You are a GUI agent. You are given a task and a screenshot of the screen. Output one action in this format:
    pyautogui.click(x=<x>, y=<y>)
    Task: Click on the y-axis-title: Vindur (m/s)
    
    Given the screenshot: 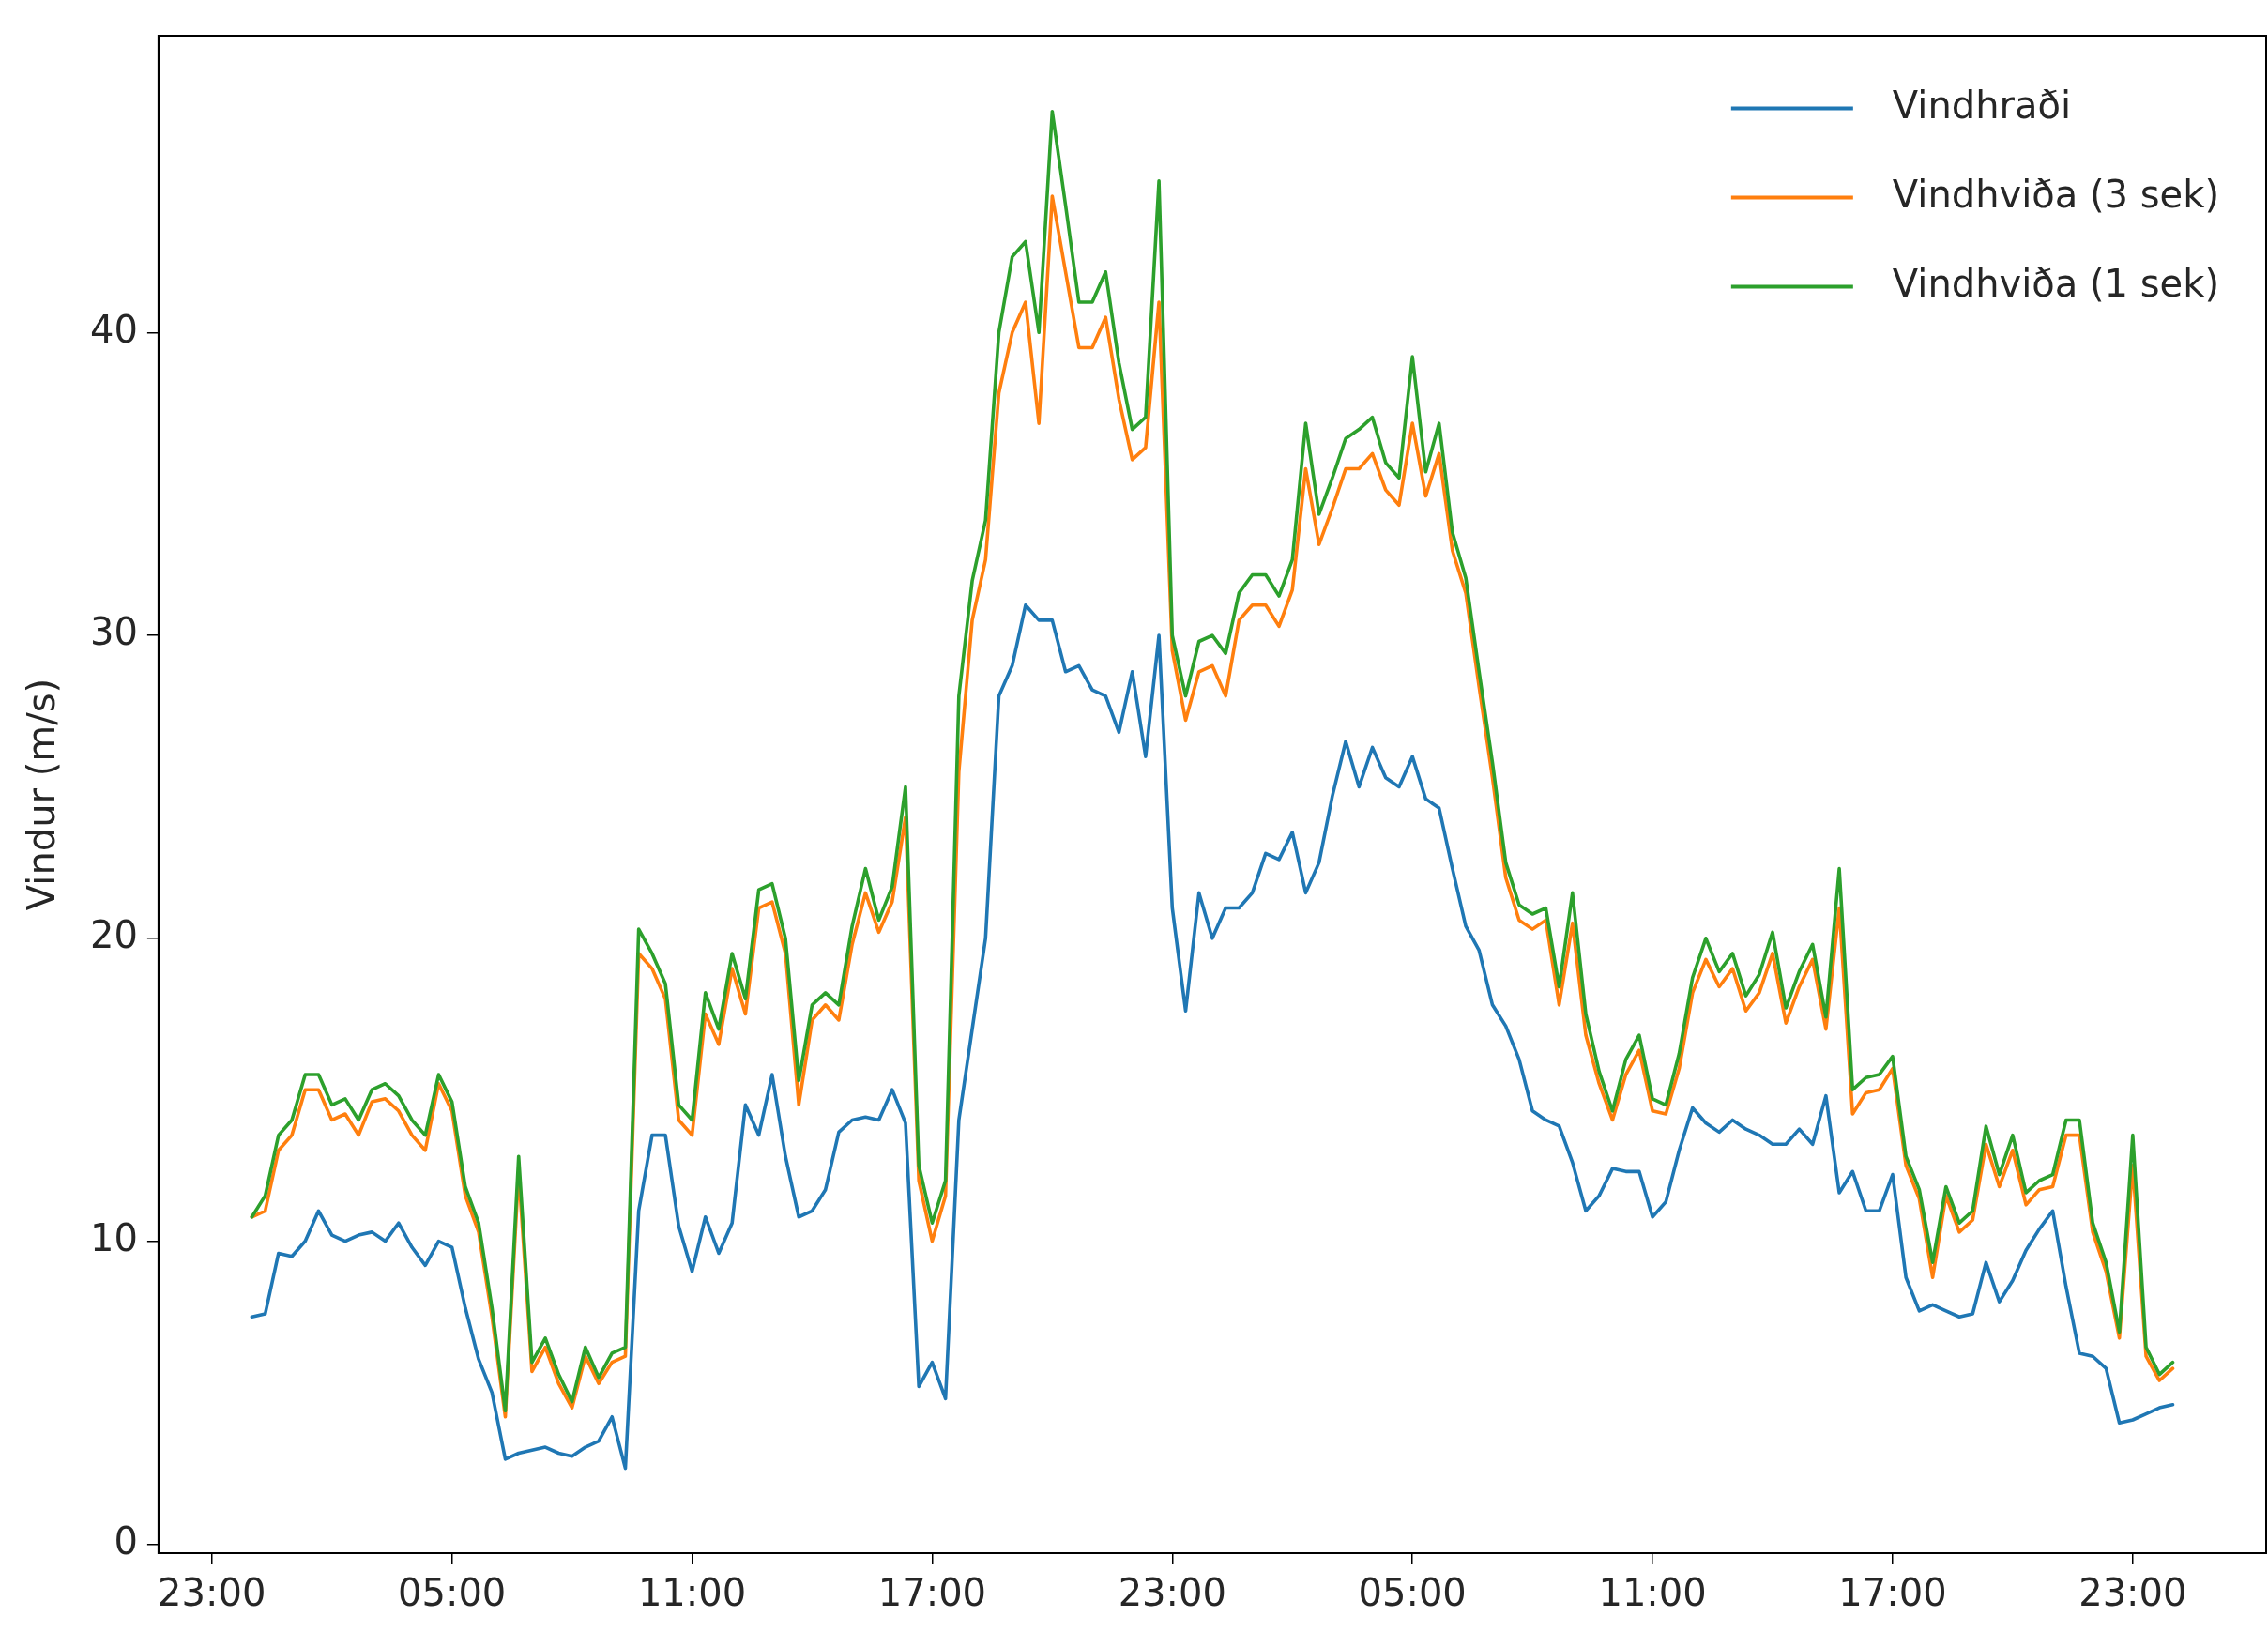 What is the action you would take?
    pyautogui.click(x=42, y=795)
    